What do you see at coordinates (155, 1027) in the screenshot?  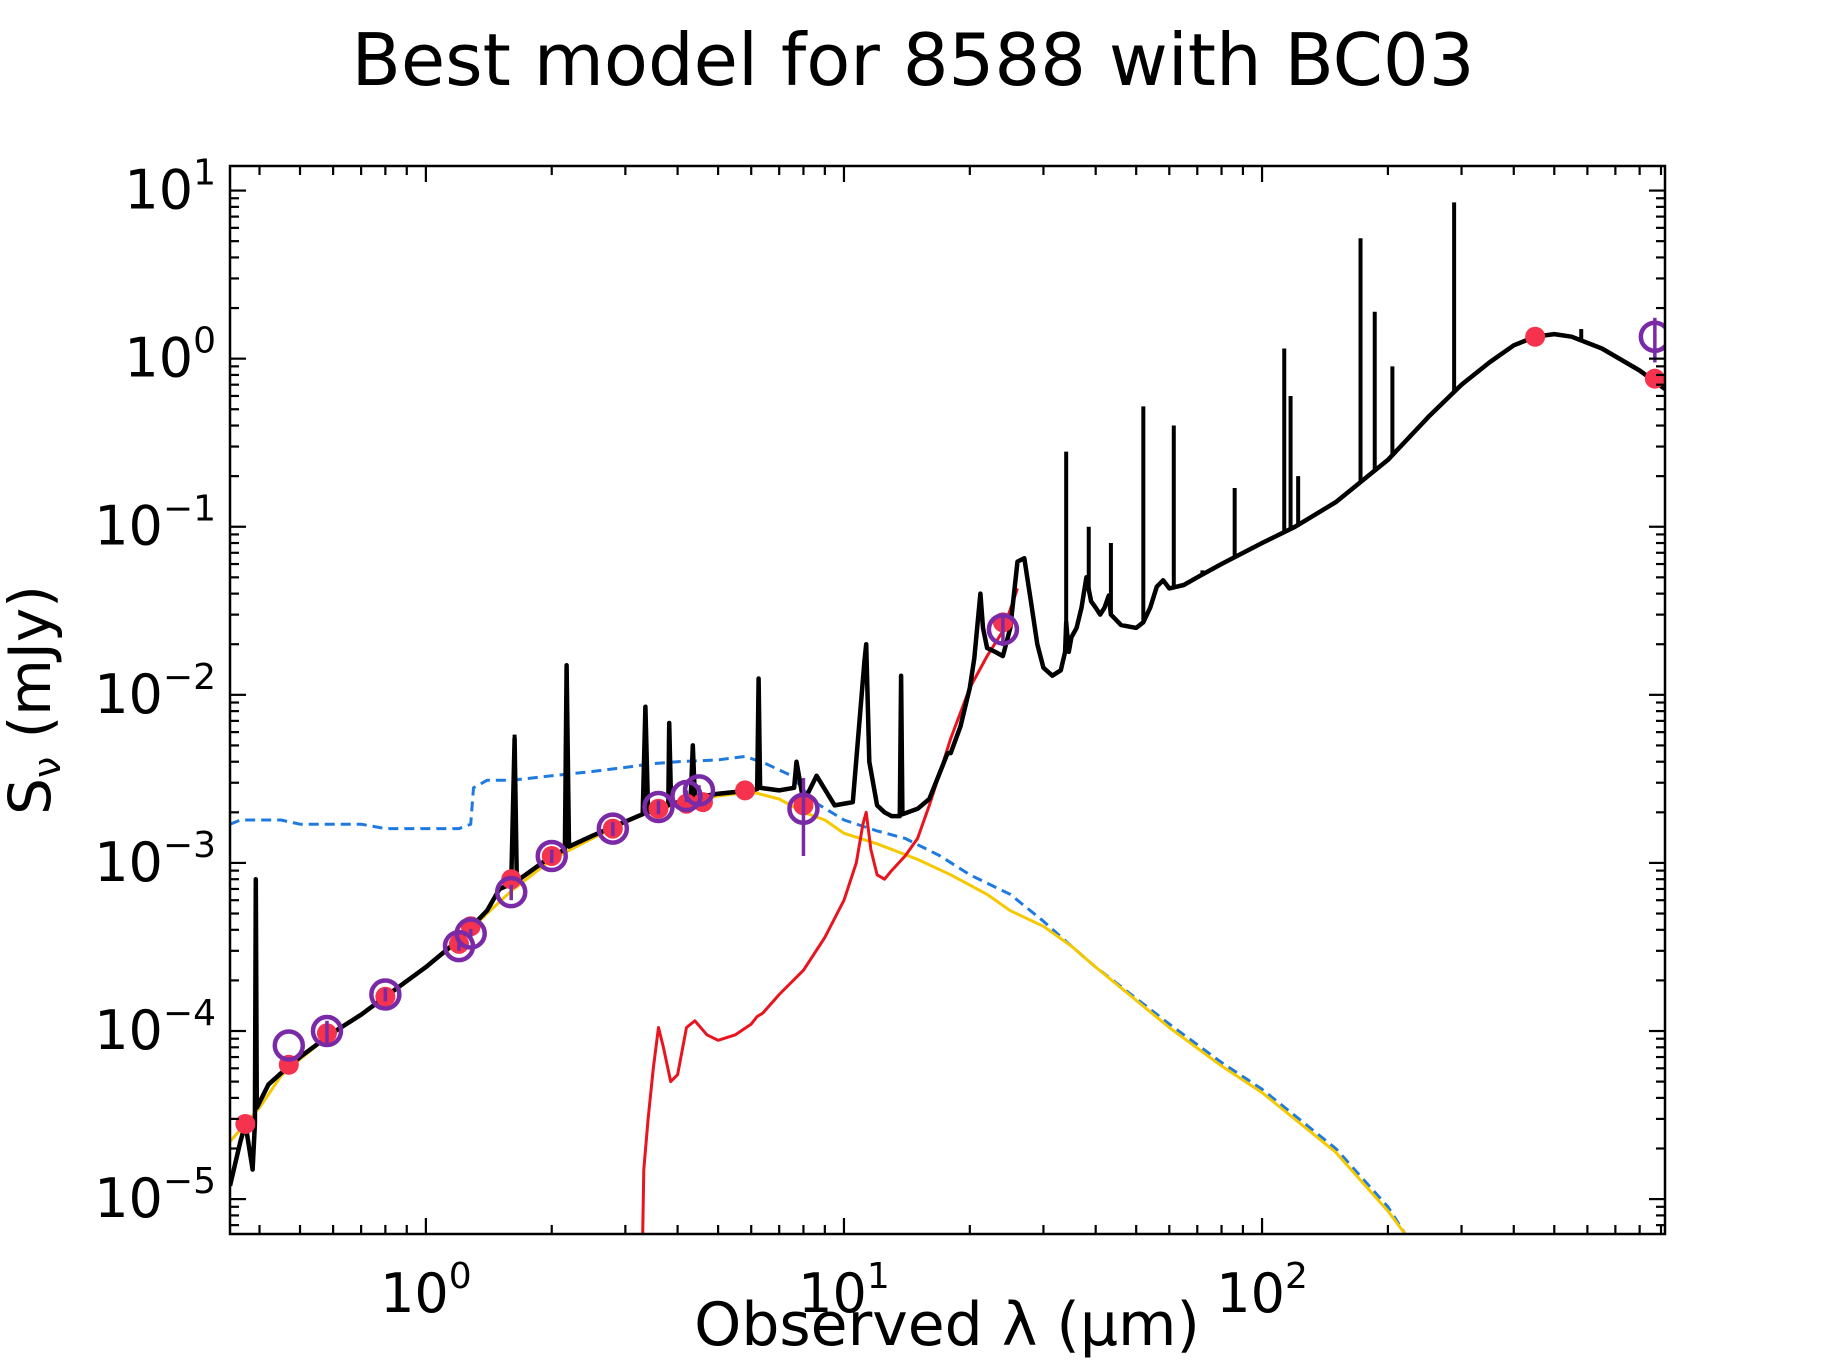 I see `y-tick-label: 10⁻⁴` at bounding box center [155, 1027].